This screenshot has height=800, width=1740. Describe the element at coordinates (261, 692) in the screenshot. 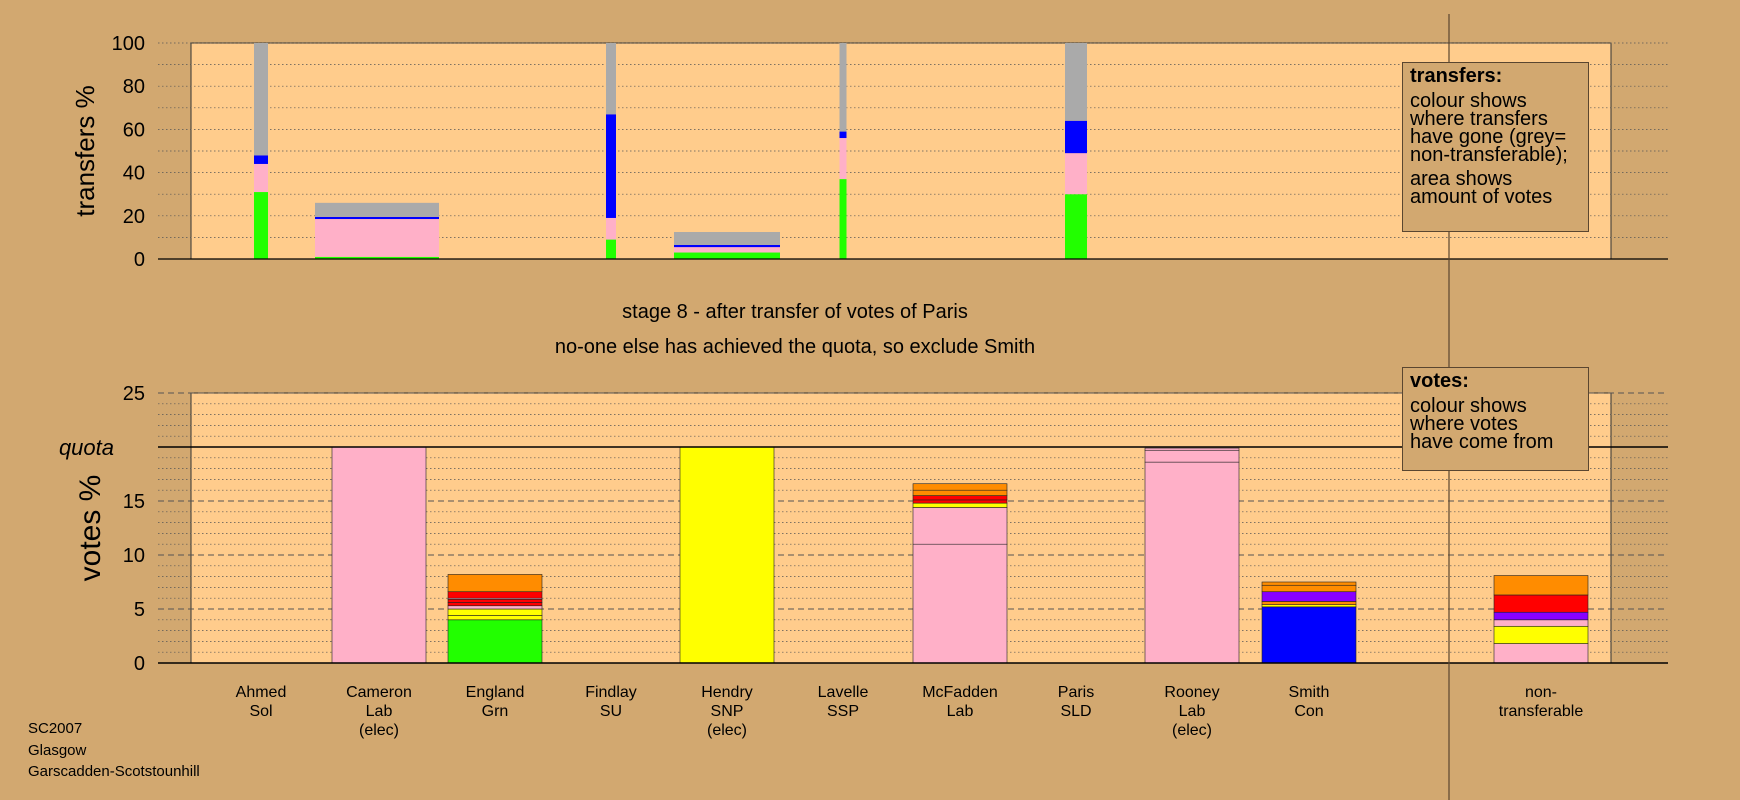

I see `candidate-label: Ahmed` at that location.